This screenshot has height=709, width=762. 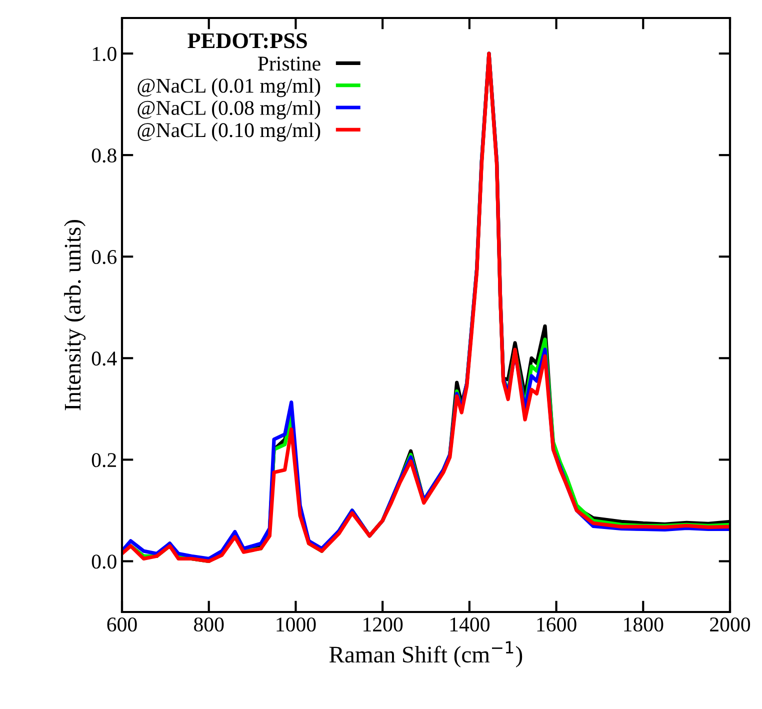 I want to click on y-tick-label: 1.0, so click(x=104, y=54).